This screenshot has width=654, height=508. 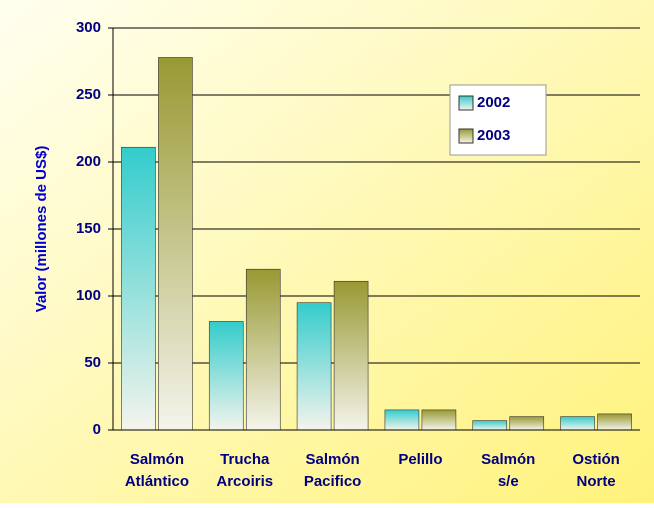 I want to click on x-tick-label: Salmón s/e, so click(x=508, y=470).